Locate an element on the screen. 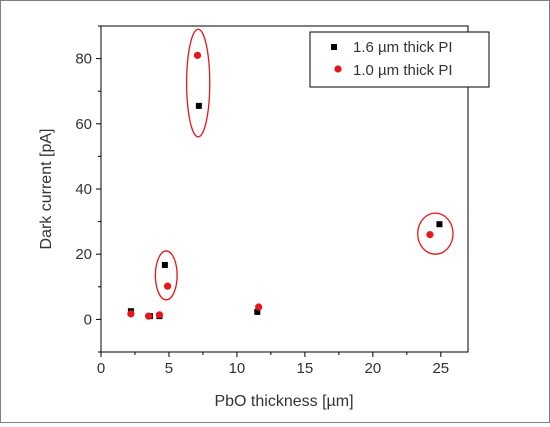 Image resolution: width=550 pixels, height=427 pixels. y-tick-label: 60 is located at coordinates (83, 124).